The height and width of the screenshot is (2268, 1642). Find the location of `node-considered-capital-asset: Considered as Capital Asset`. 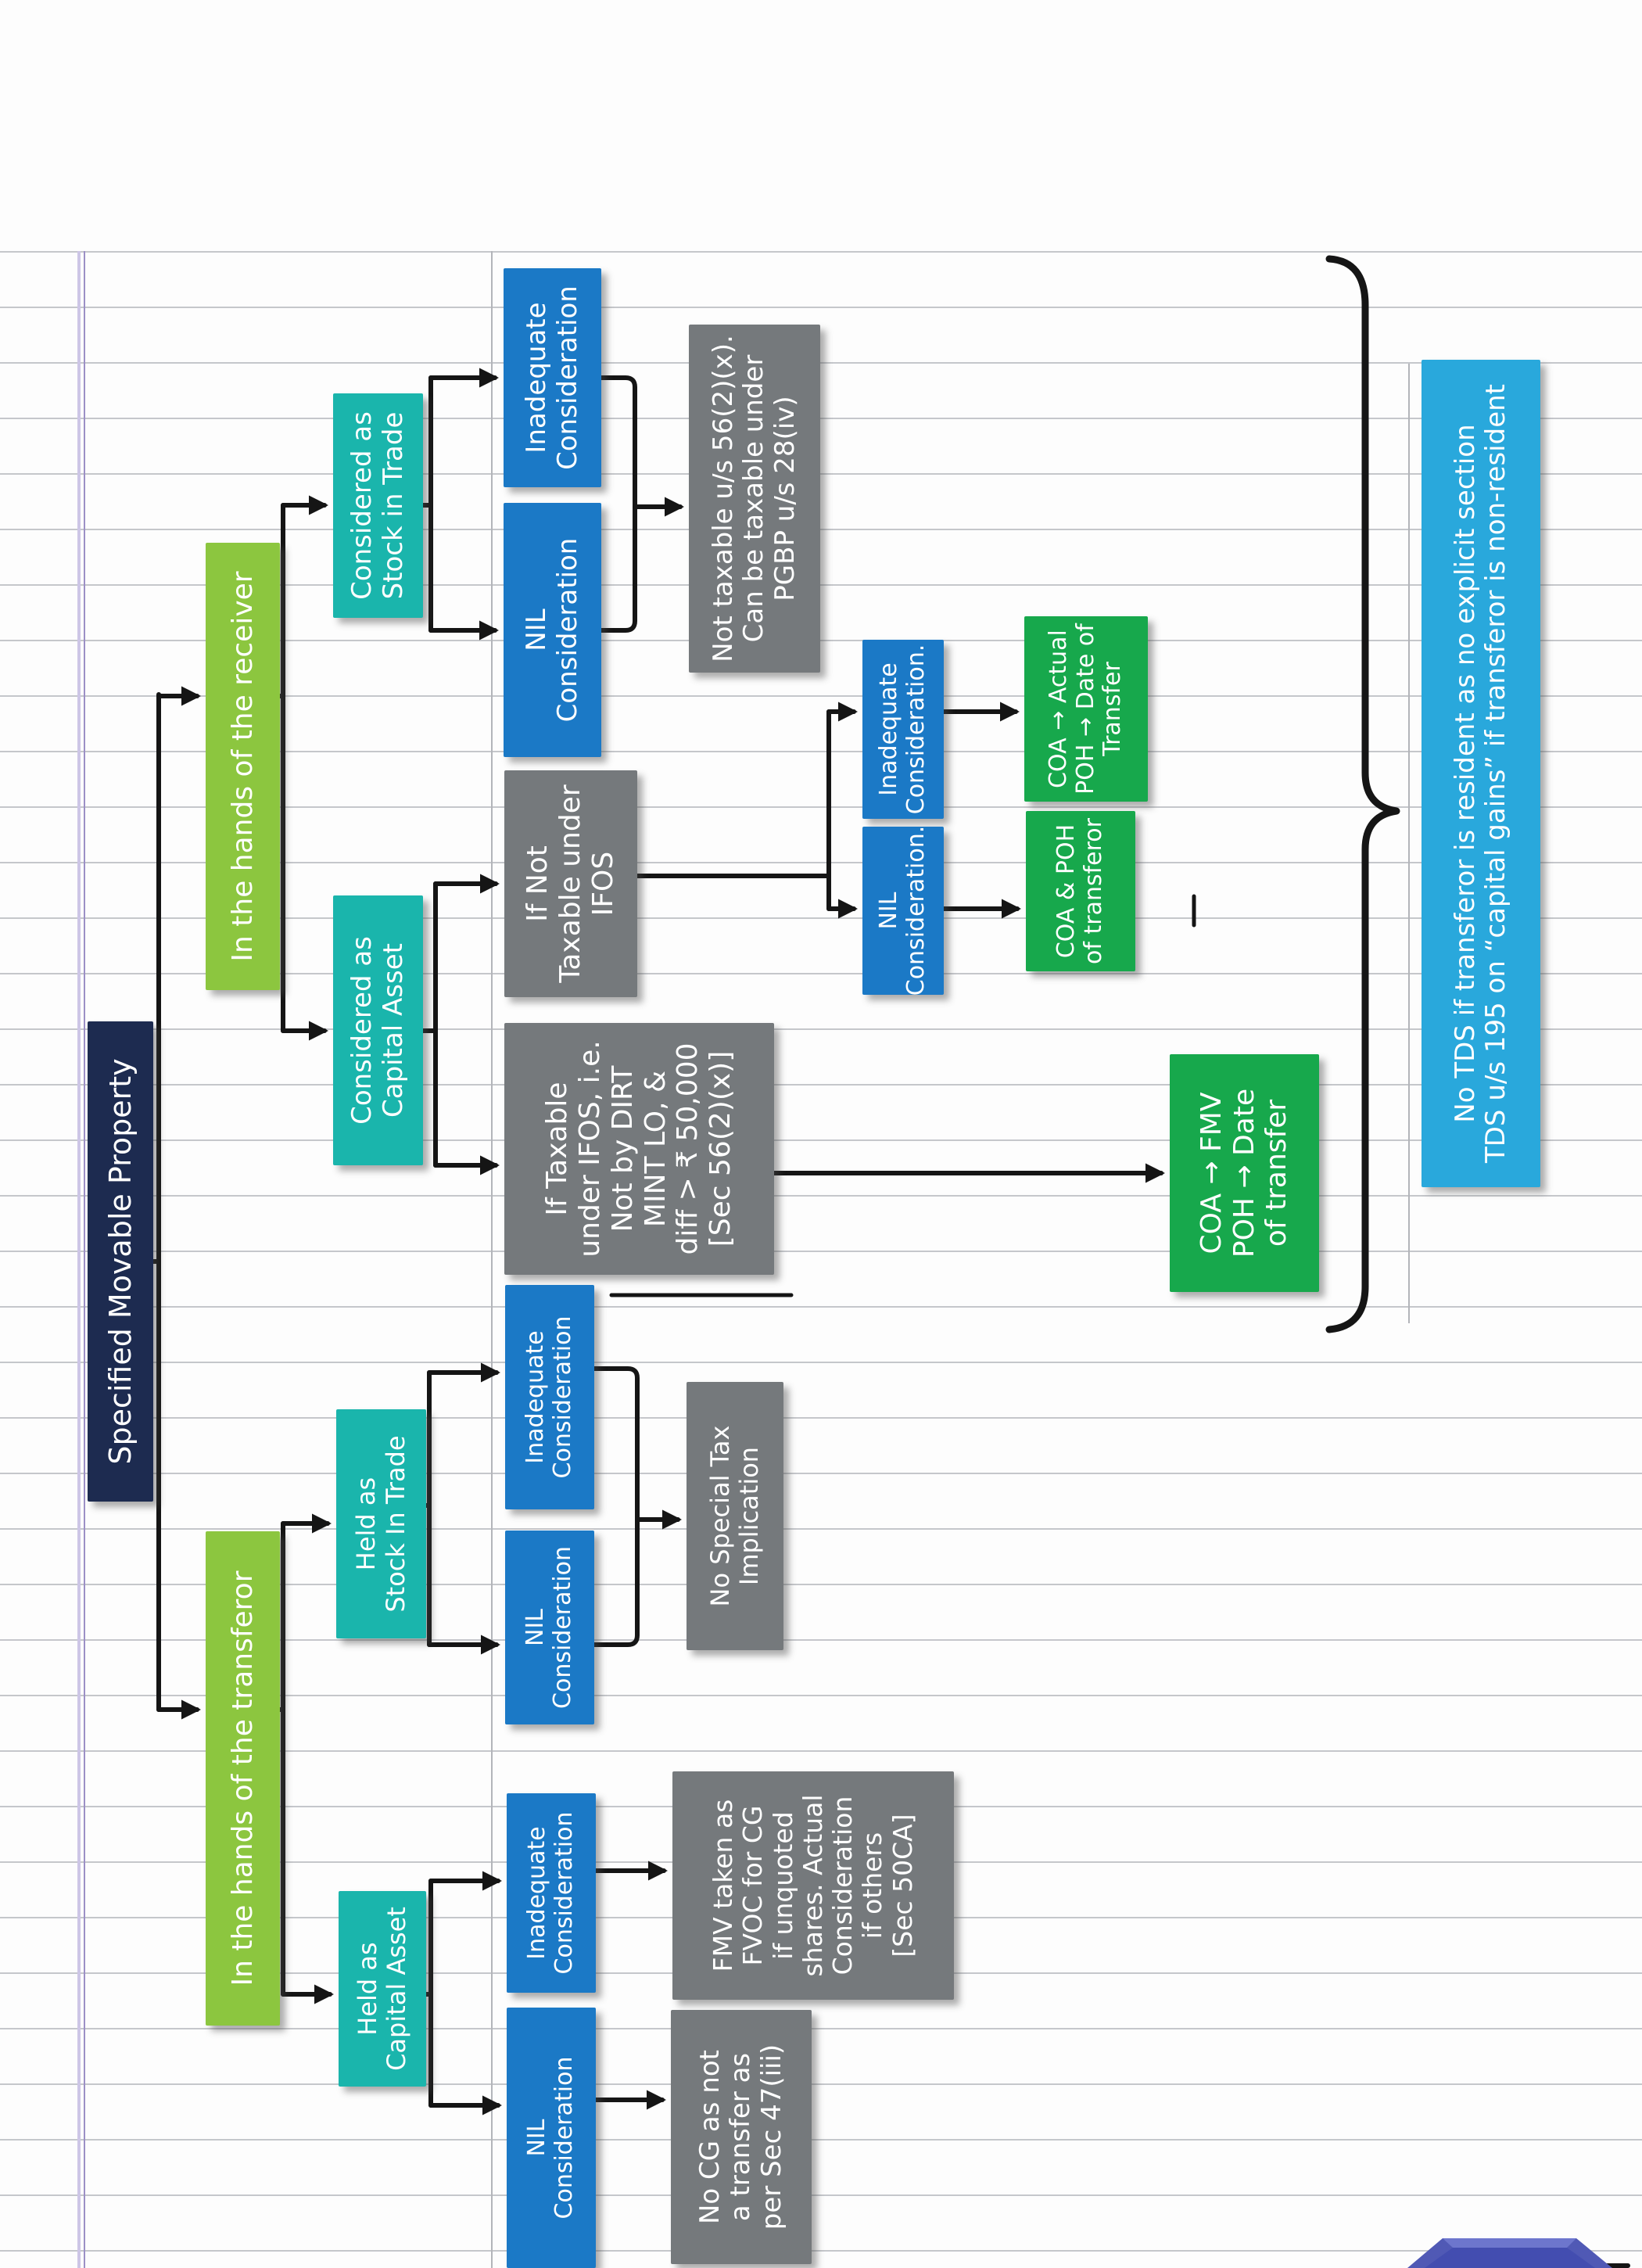

node-considered-capital-asset: Considered as Capital Asset is located at coordinates (378, 1030).